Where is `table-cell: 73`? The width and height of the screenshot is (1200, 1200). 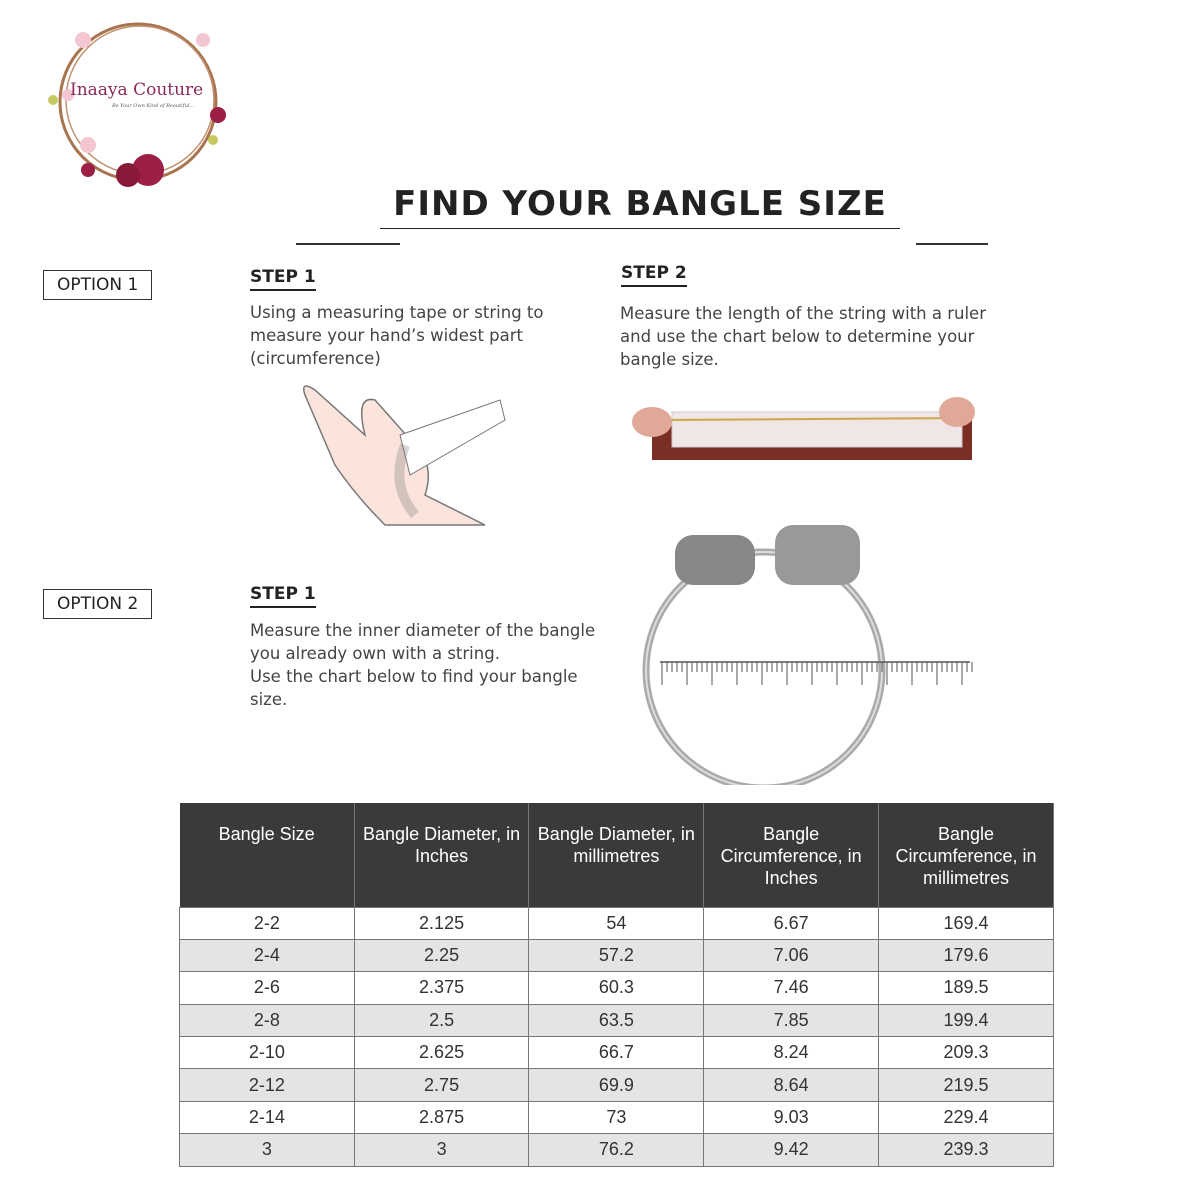 table-cell: 73 is located at coordinates (616, 1117).